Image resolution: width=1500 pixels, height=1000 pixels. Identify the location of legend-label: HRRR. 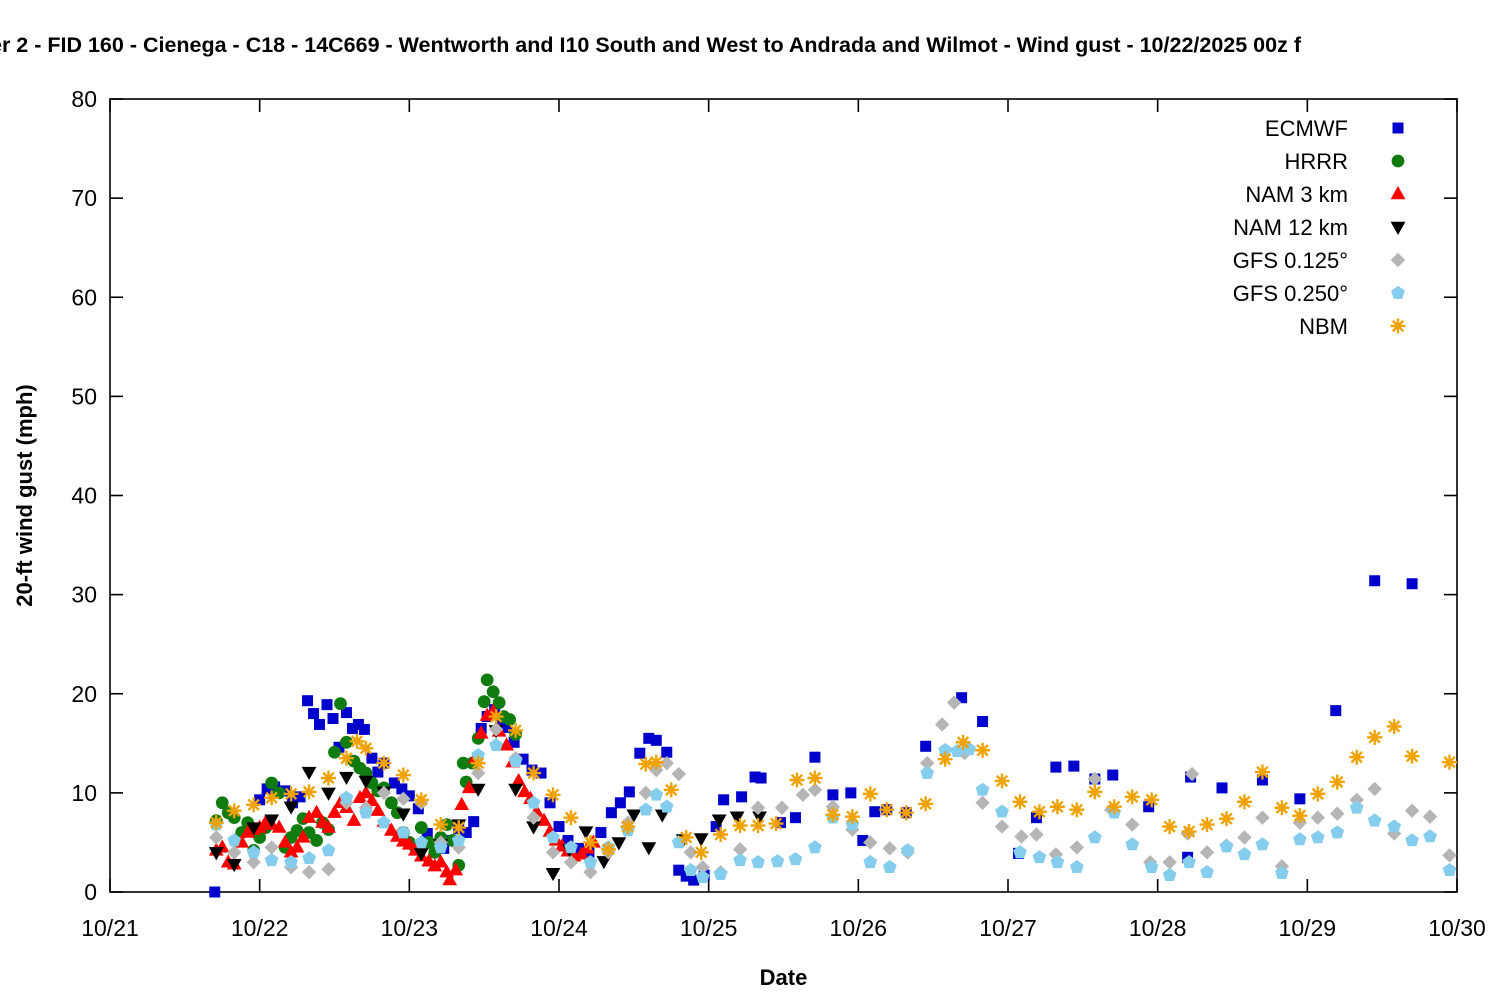
(1316, 161).